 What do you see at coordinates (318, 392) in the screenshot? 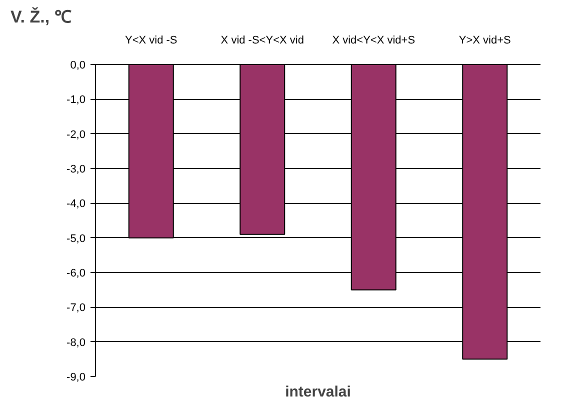
I see `x-axis-title: intervalai` at bounding box center [318, 392].